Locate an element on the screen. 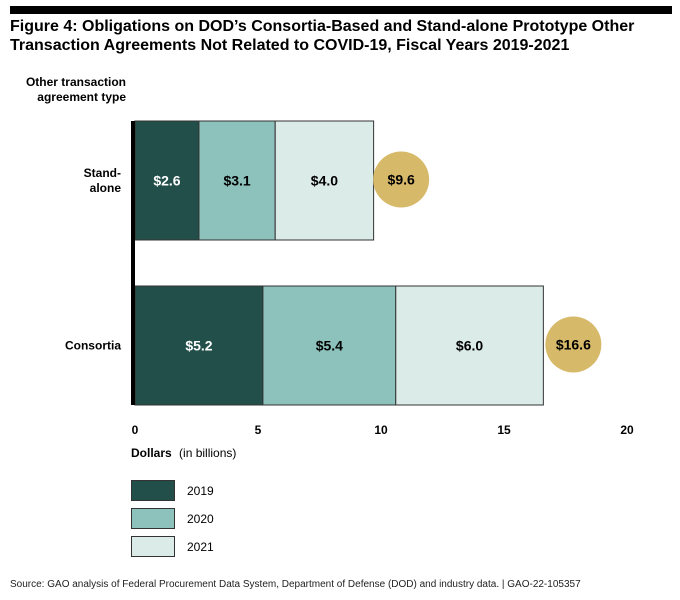 This screenshot has height=600, width=680. data-label: $4.0 is located at coordinates (324, 181).